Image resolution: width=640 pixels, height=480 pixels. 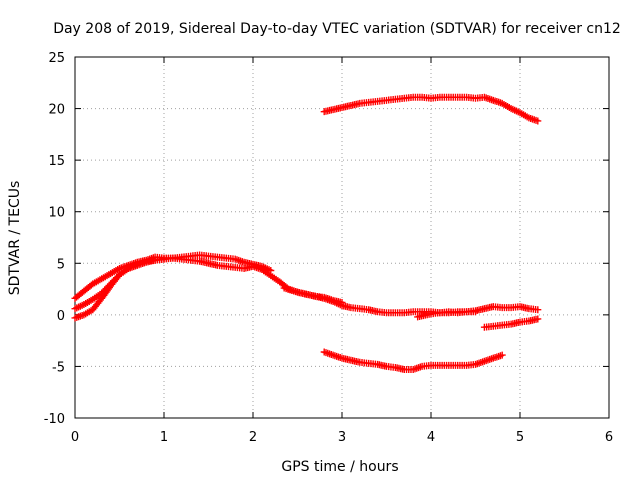 What do you see at coordinates (56, 161) in the screenshot?
I see `y-tick-label: 15` at bounding box center [56, 161].